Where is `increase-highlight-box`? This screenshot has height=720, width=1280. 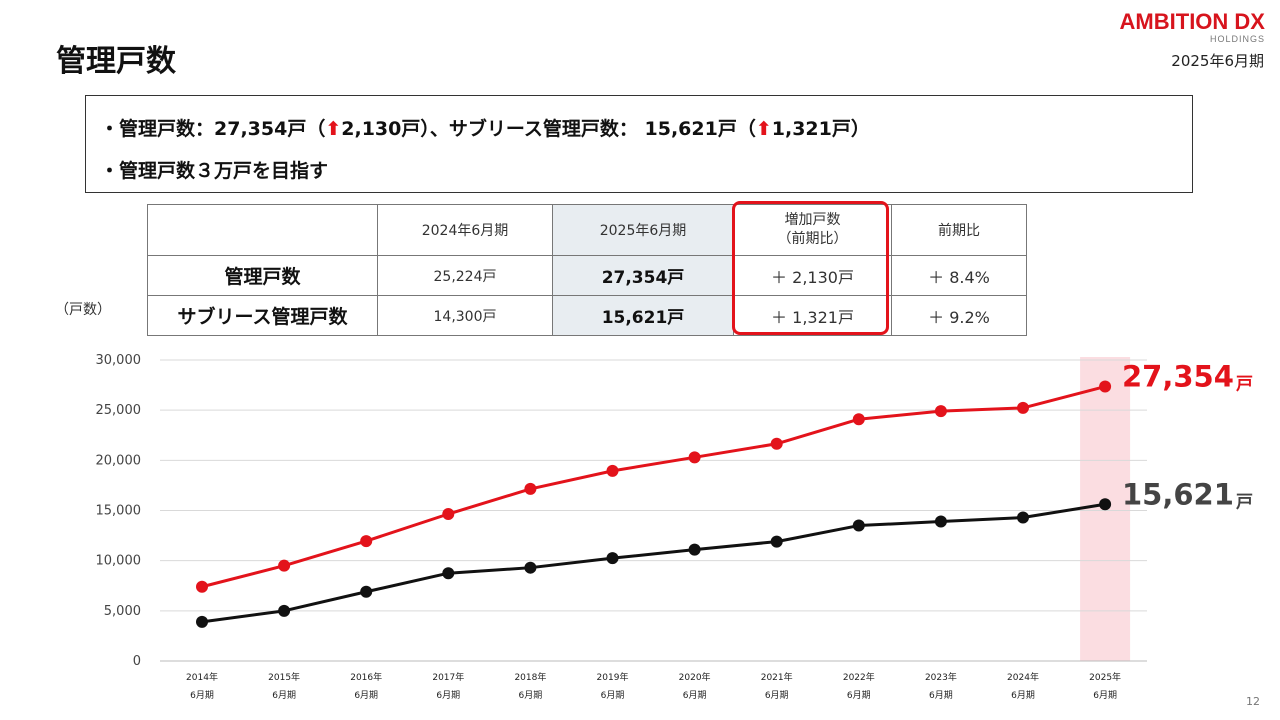 increase-highlight-box is located at coordinates (810, 268).